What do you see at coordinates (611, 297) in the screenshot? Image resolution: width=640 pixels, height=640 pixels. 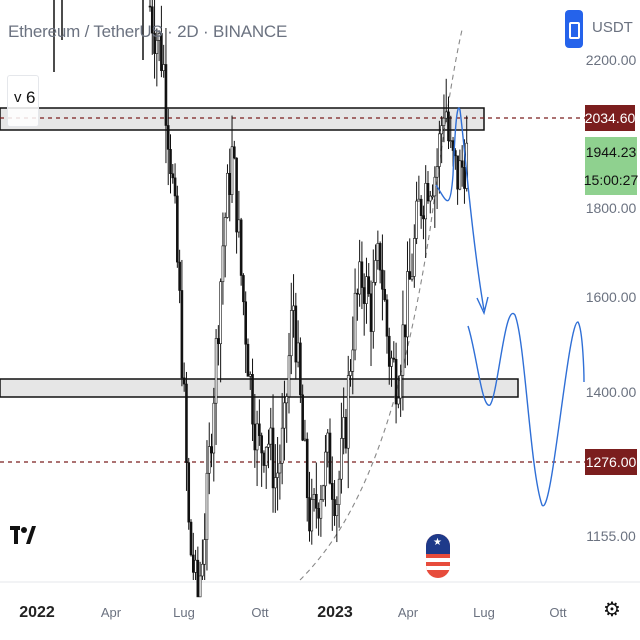 I see `y-tick-label: 1600.00` at bounding box center [611, 297].